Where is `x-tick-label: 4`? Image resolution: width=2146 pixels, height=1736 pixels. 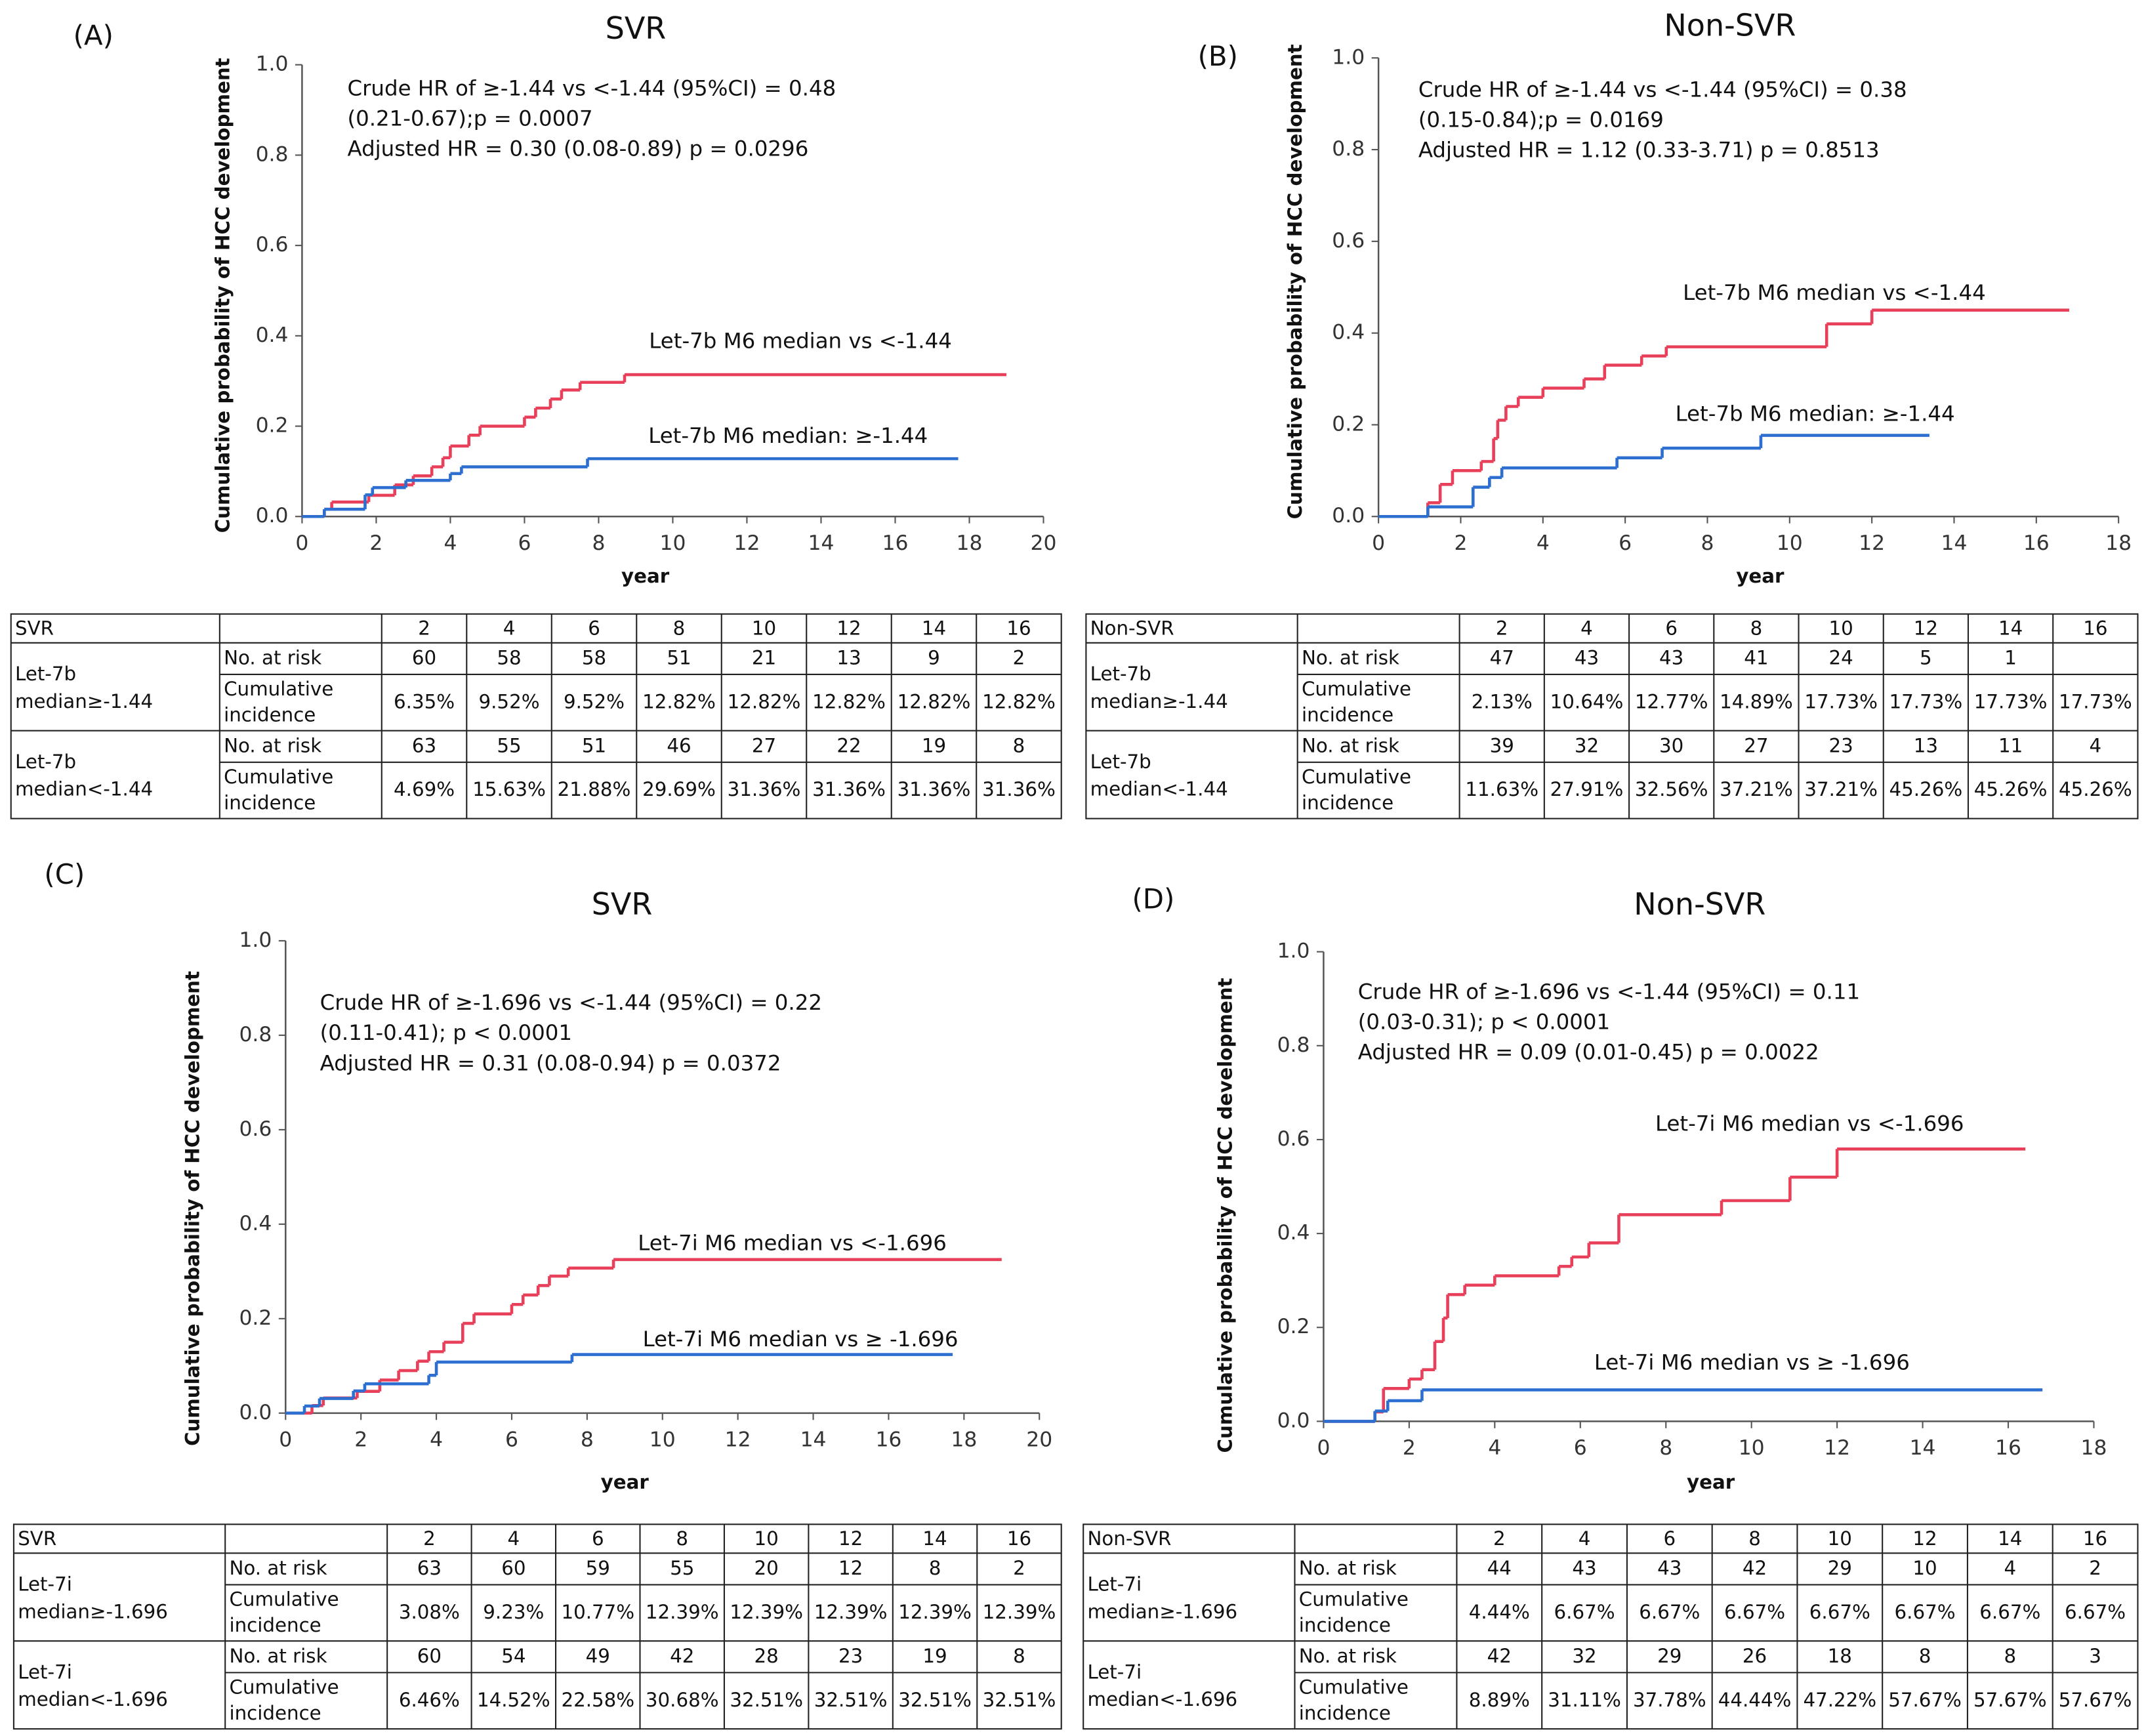 x-tick-label: 4 is located at coordinates (1495, 1448).